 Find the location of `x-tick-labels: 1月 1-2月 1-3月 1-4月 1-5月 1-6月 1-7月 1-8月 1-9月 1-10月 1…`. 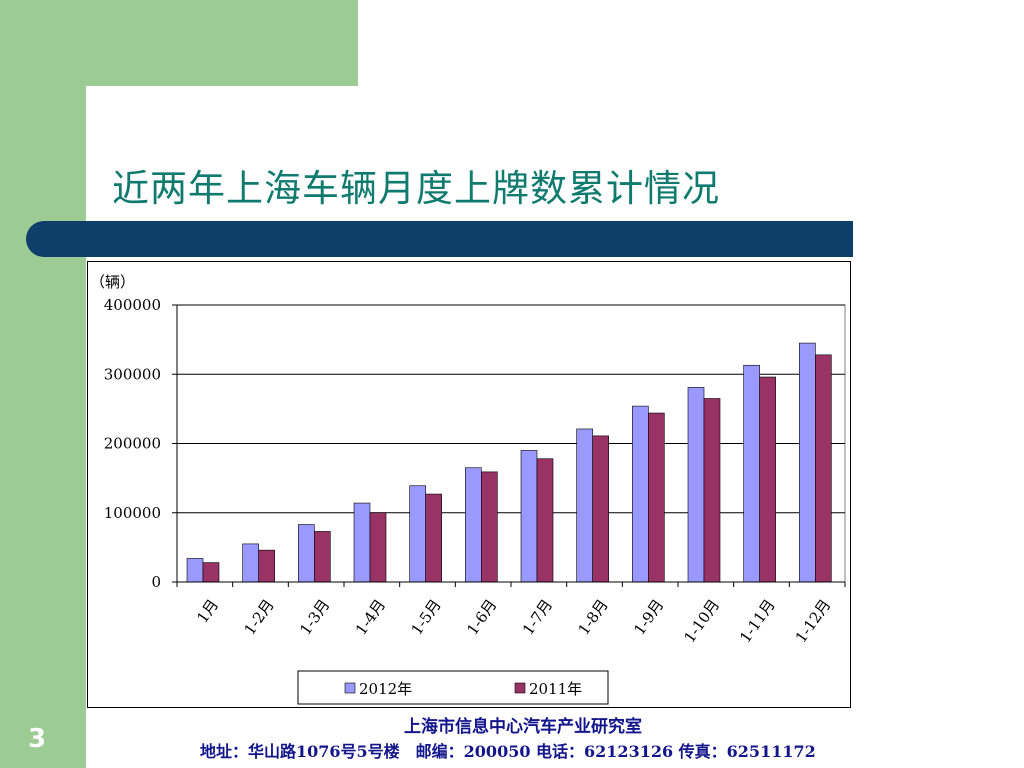

x-tick-labels: 1月 1-2月 1-3月 1-4月 1-5月 1-6月 1-7月 1-8月 1-9月 1-10月 1… is located at coordinates (513, 621).